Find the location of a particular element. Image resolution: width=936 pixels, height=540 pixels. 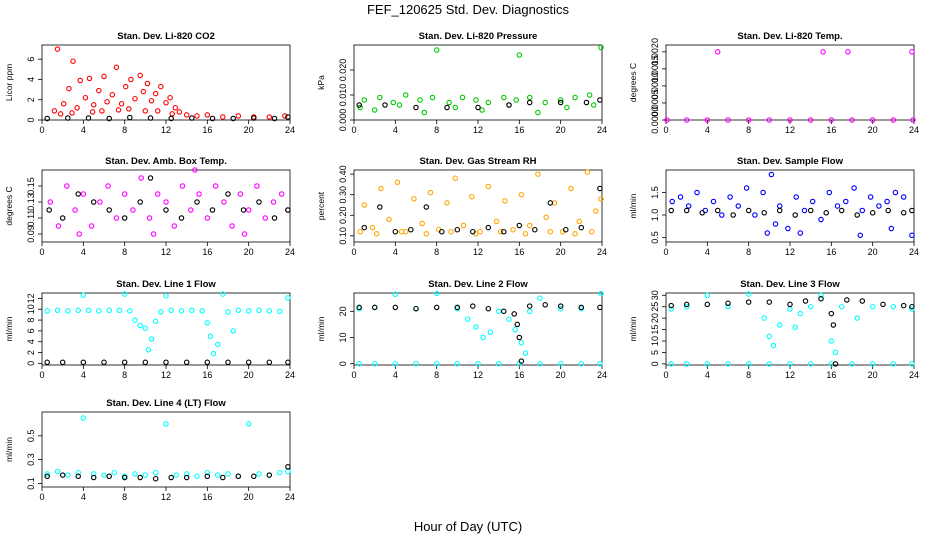

panel-title: Stan. Dev. Line 1 Flow is located at coordinates (166, 284).